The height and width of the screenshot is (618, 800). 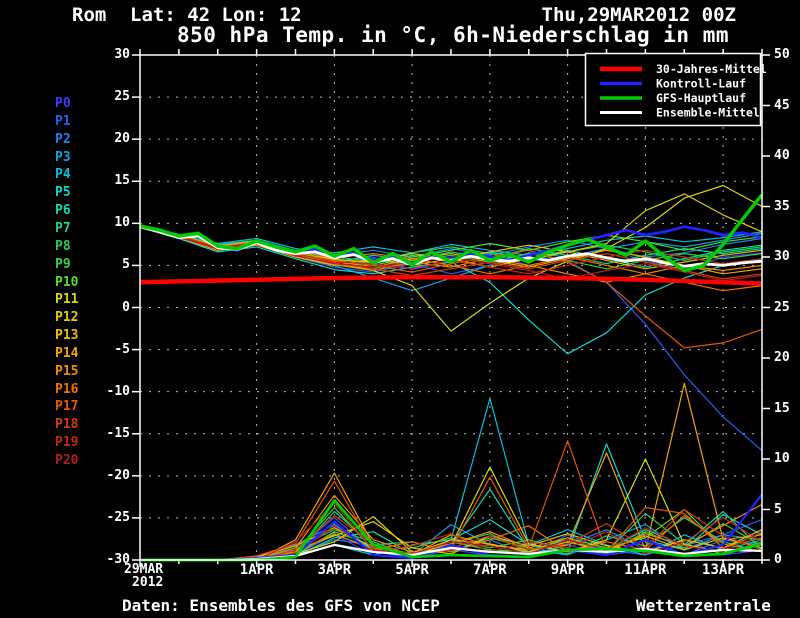 I want to click on member-label-P14: P14, so click(x=67, y=353).